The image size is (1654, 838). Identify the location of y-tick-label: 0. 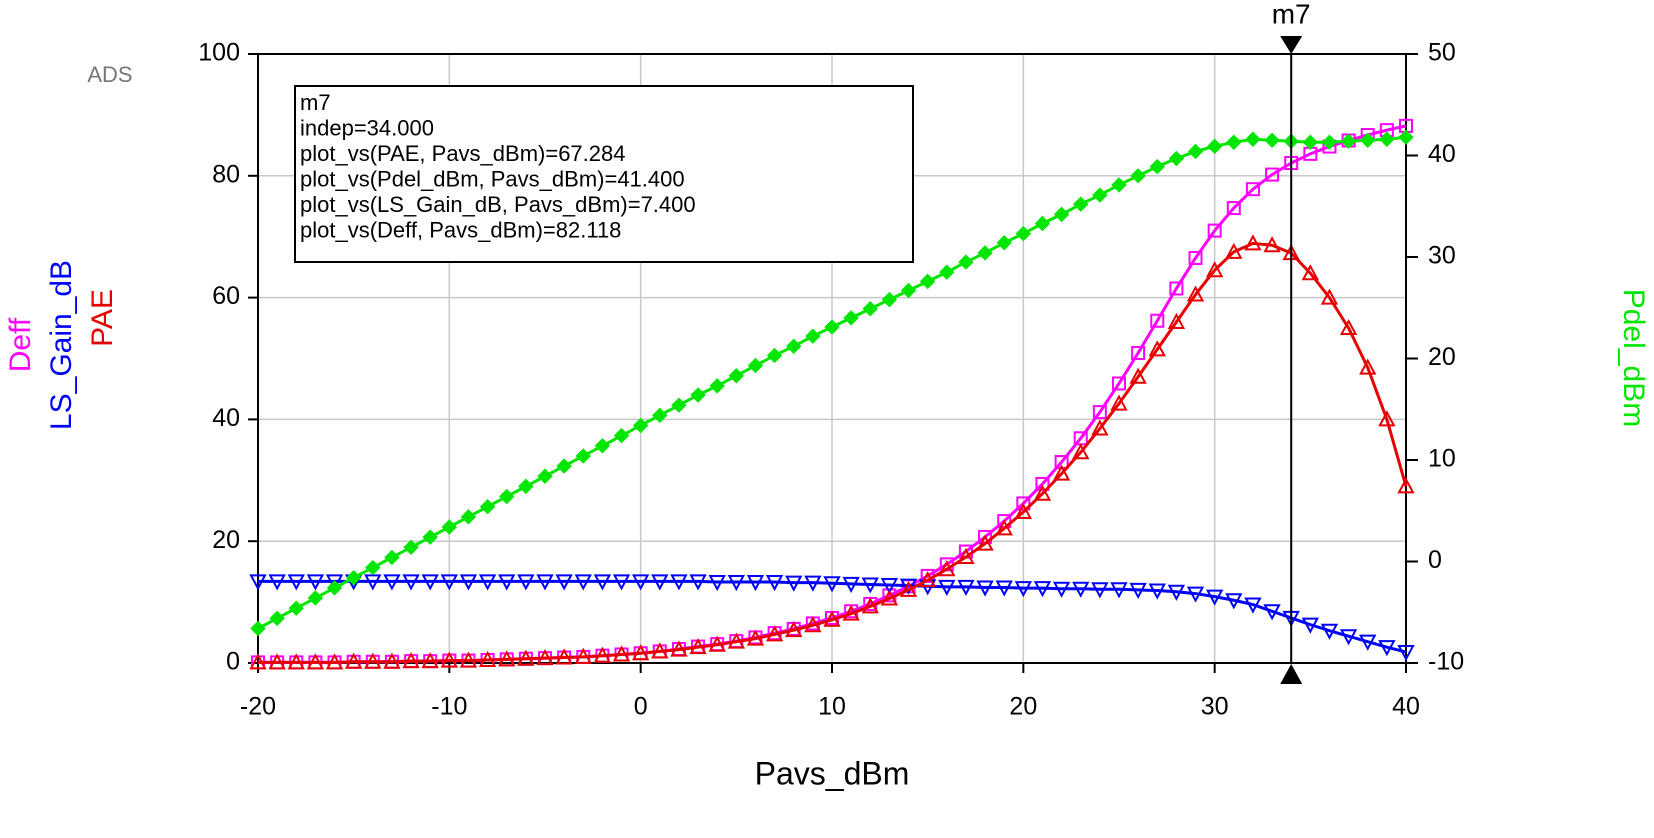
(233, 662).